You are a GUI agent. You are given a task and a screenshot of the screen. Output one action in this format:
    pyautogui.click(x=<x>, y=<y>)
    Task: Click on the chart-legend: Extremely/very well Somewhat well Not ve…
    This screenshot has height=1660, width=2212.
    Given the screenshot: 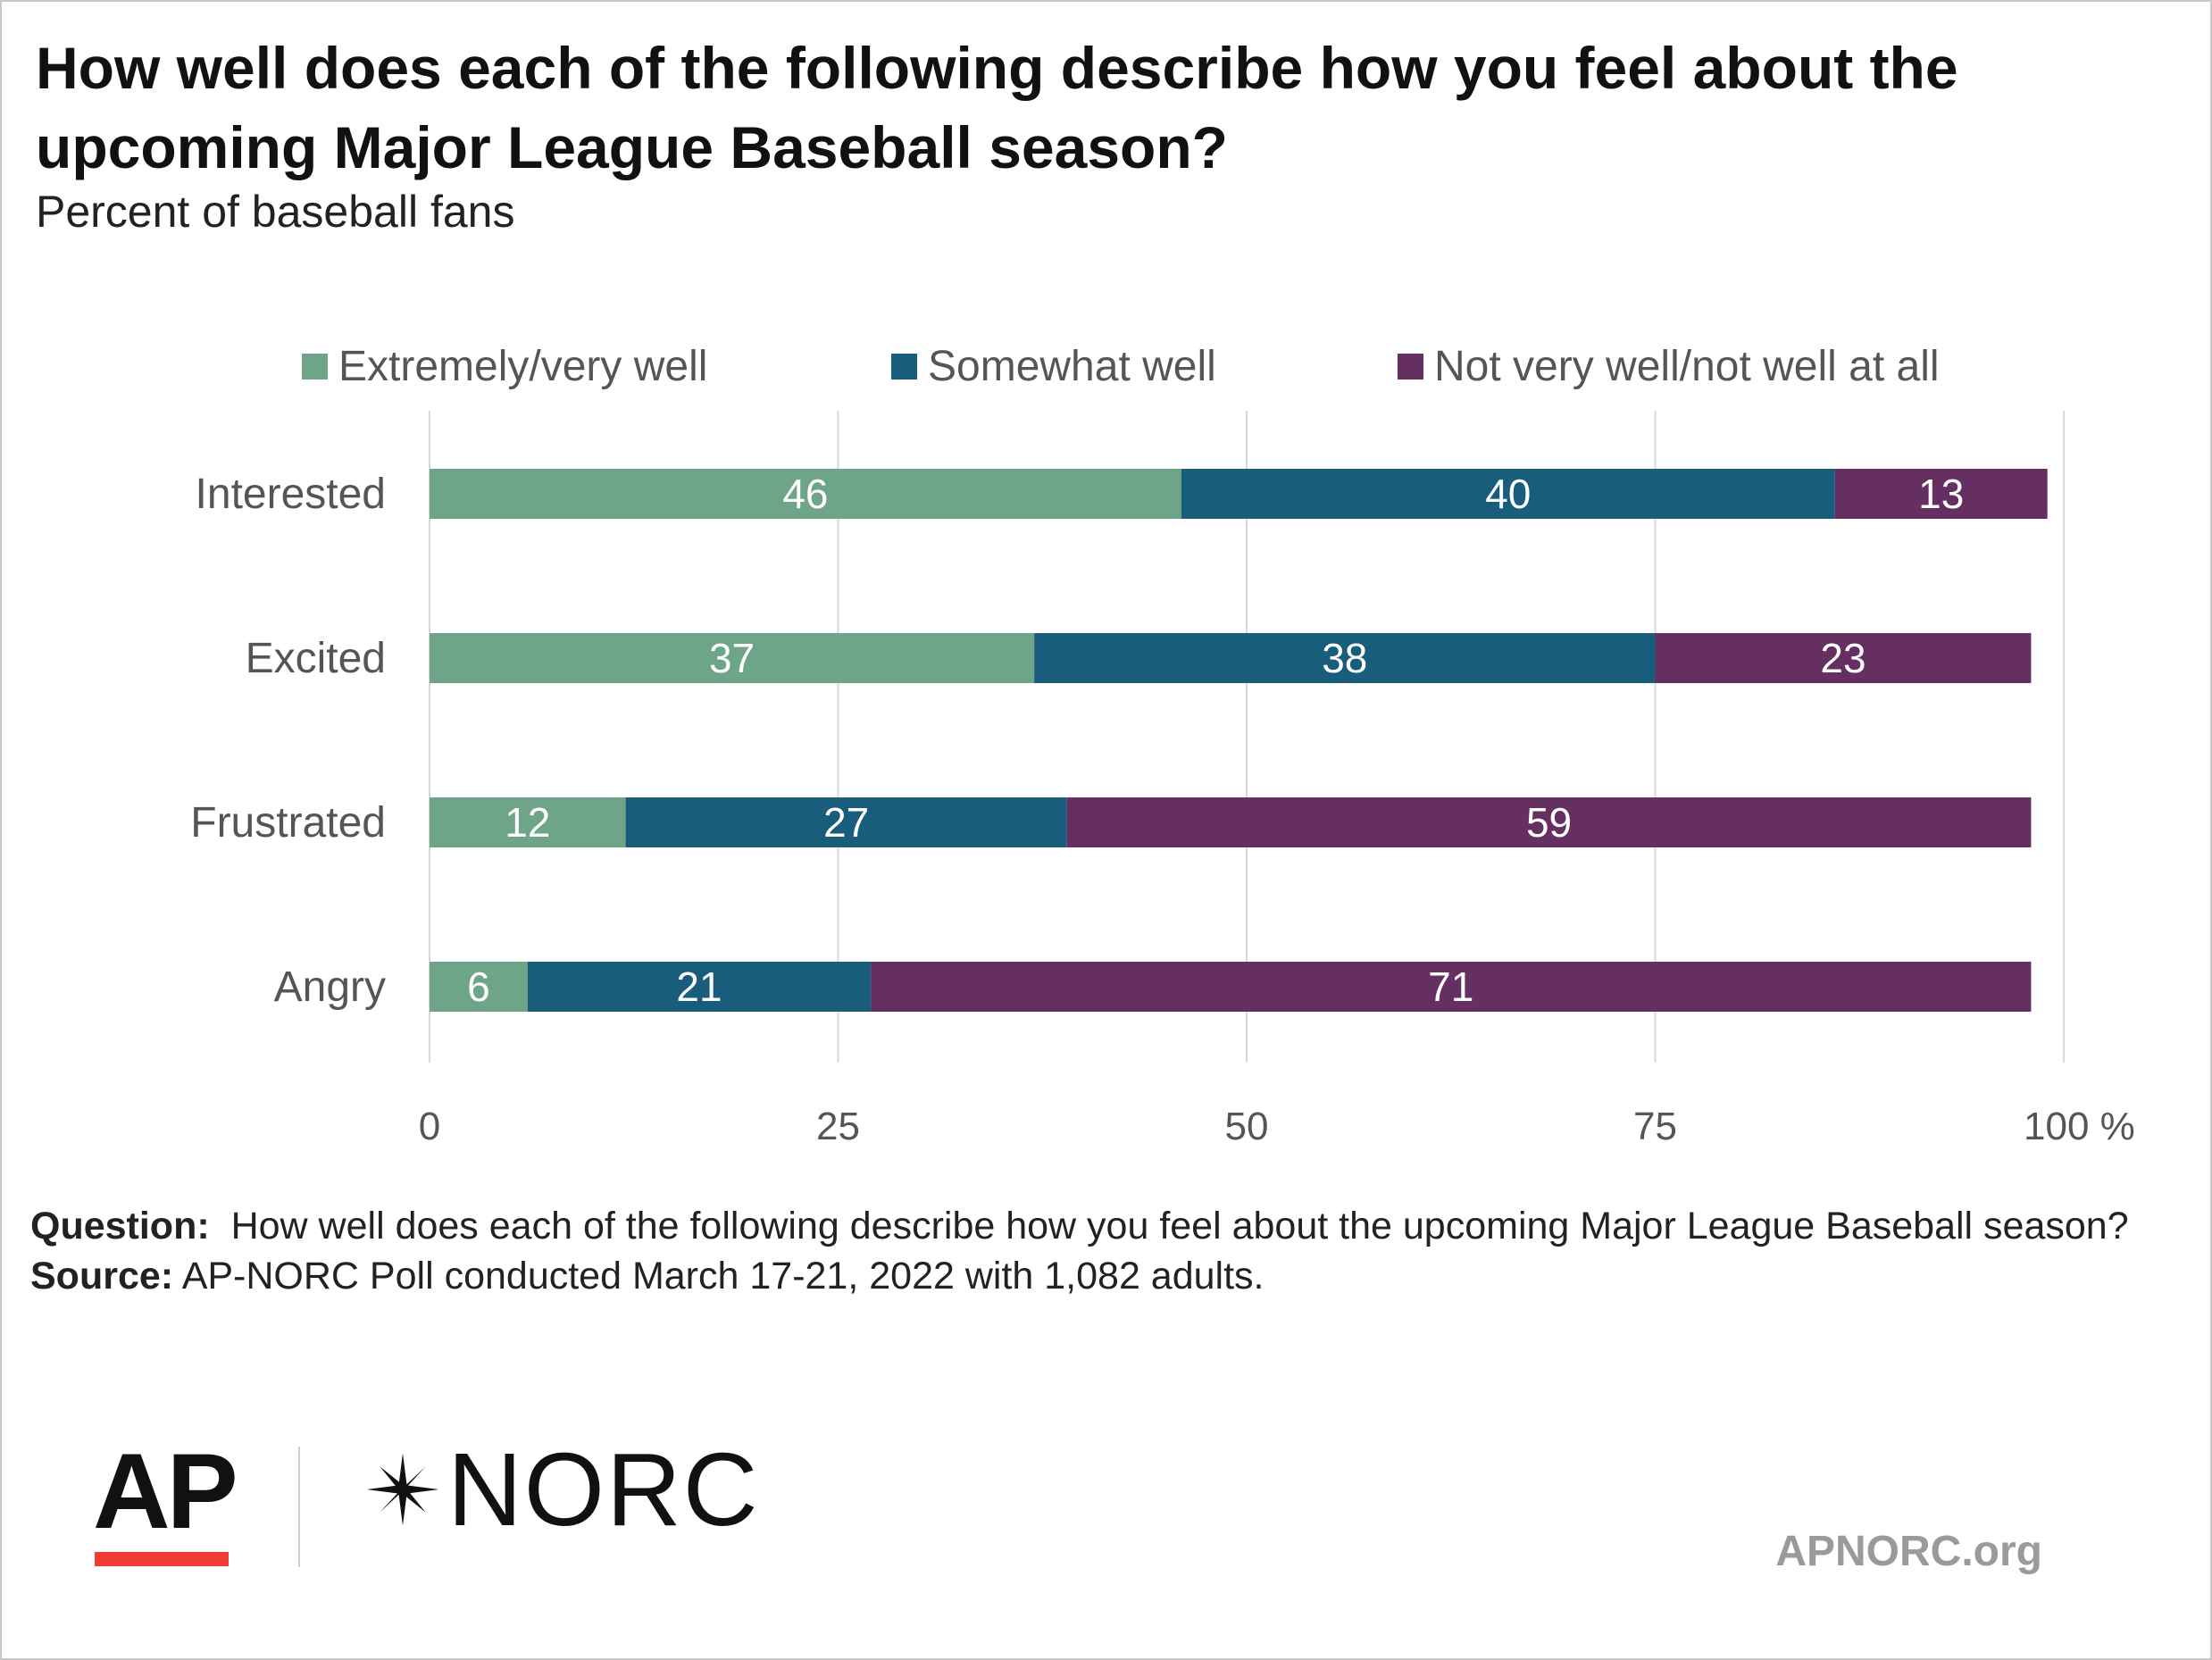 What is the action you would take?
    pyautogui.click(x=1106, y=366)
    